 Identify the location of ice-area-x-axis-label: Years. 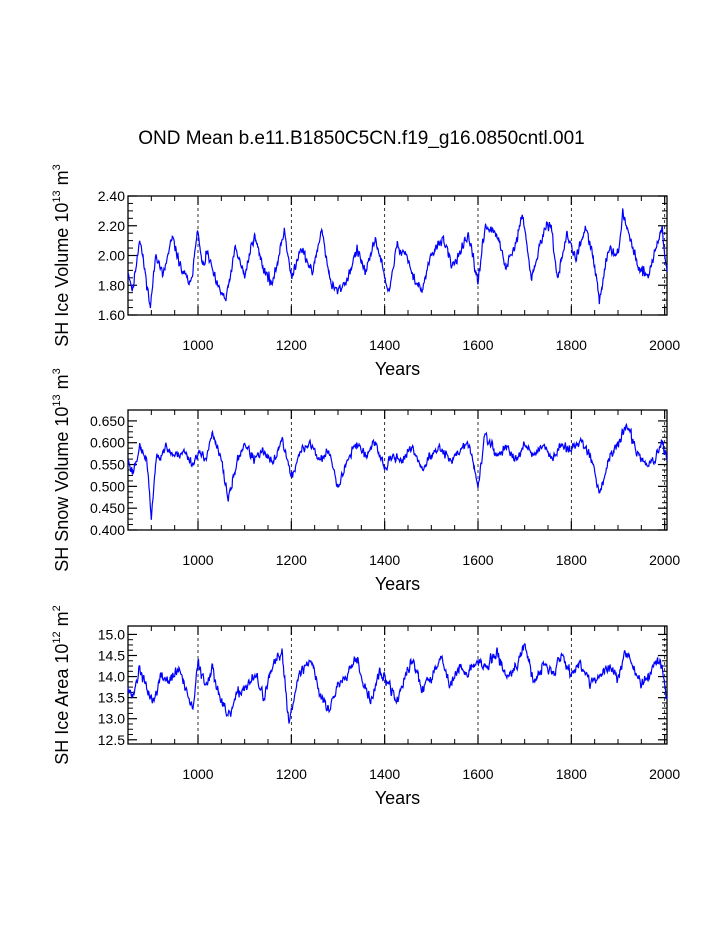
(397, 798).